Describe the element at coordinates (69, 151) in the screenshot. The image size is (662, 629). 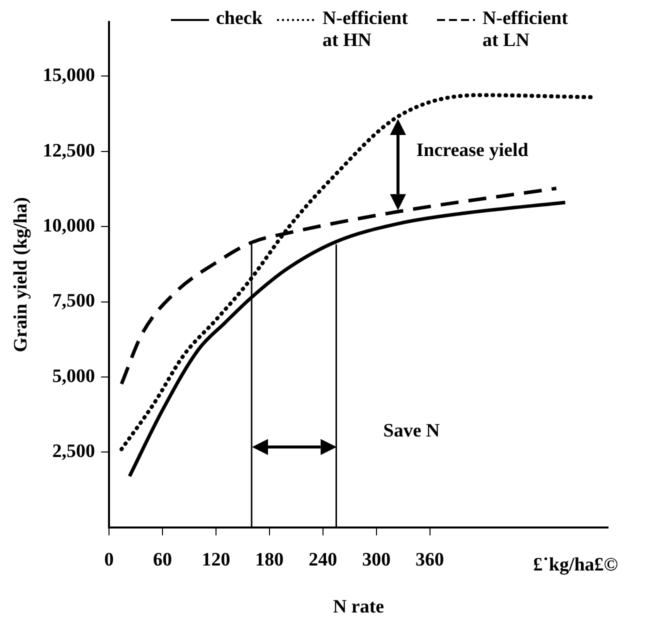
I see `y-tick-label: 12,500` at that location.